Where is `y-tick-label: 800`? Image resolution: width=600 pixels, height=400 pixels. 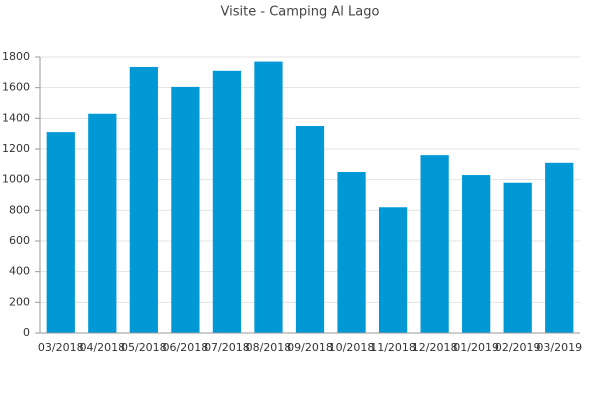
y-tick-label: 800 is located at coordinates (19, 209).